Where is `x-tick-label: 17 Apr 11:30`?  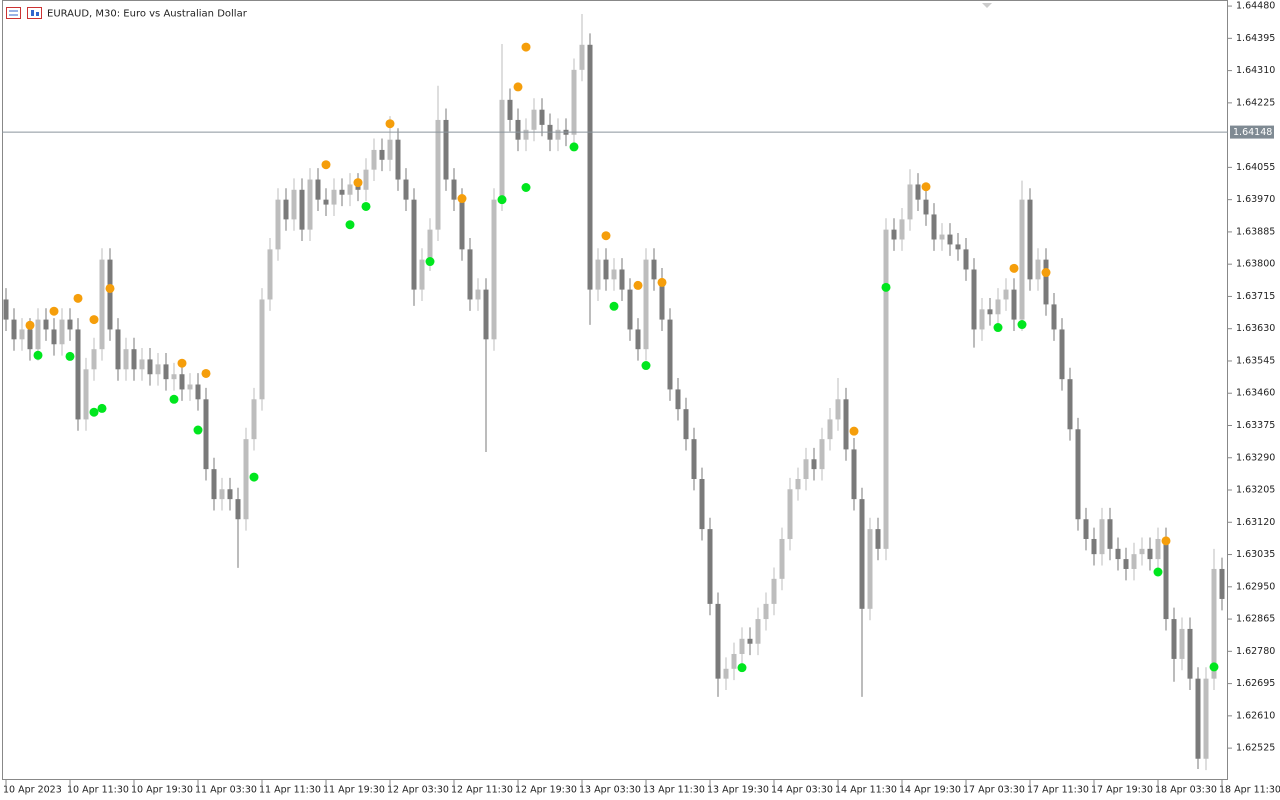
x-tick-label: 17 Apr 11:30 is located at coordinates (1058, 790).